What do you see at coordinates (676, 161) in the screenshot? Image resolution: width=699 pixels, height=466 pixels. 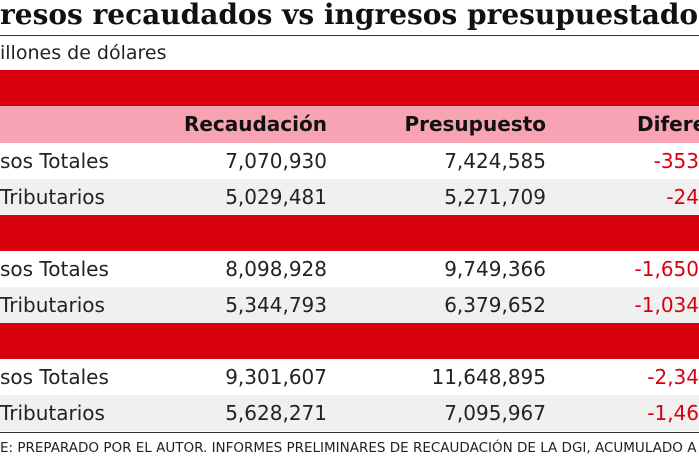 I see `cell-value: -353` at bounding box center [676, 161].